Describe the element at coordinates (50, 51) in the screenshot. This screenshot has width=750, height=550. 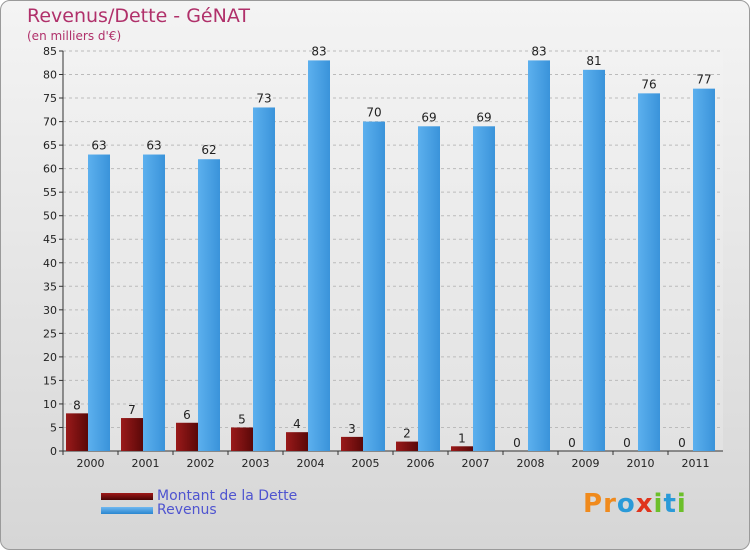
I see `y-tick-label: 85` at that location.